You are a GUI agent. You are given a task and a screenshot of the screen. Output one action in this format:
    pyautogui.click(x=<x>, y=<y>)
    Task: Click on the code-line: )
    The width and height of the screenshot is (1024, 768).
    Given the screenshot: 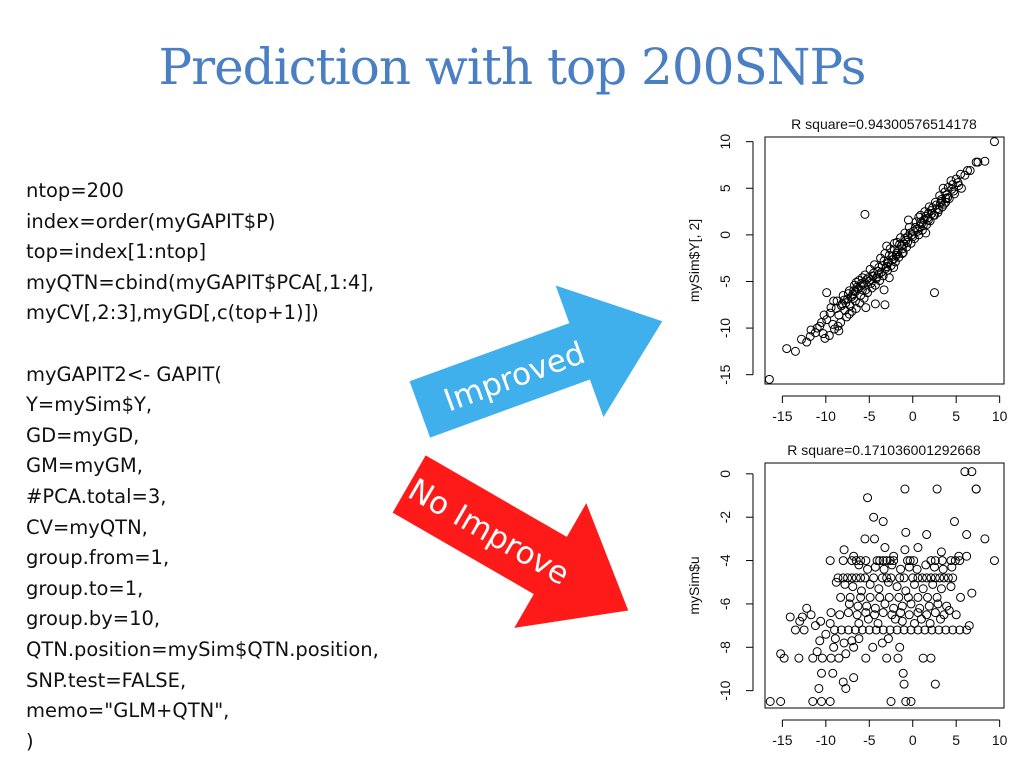 What is the action you would take?
    pyautogui.click(x=30, y=741)
    